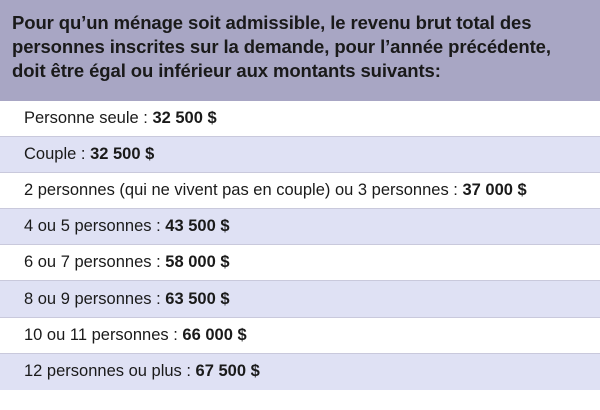  Describe the element at coordinates (96, 334) in the screenshot. I see `household-label: 10 ou 11 personnes` at that location.